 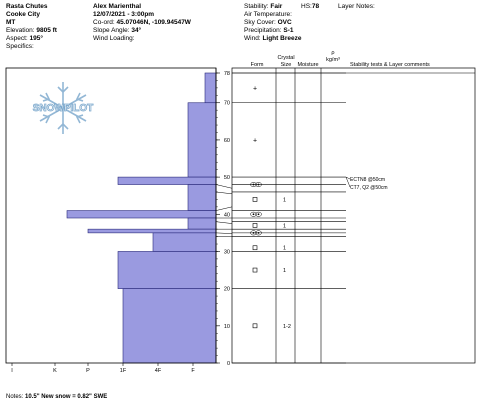 I want to click on aspect-row: Aspect: 195°, so click(x=31, y=39).